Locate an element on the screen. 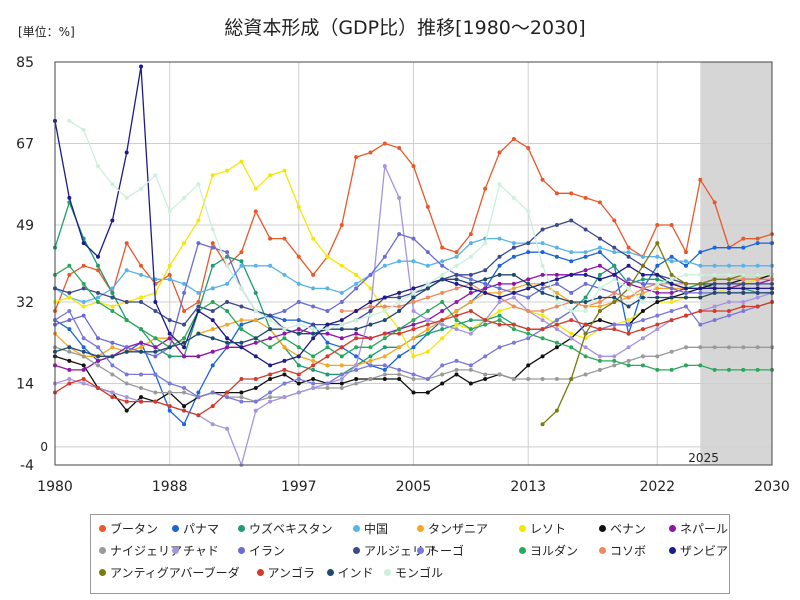 This screenshot has height=600, width=800. legend-label: ザンビア is located at coordinates (704, 551).